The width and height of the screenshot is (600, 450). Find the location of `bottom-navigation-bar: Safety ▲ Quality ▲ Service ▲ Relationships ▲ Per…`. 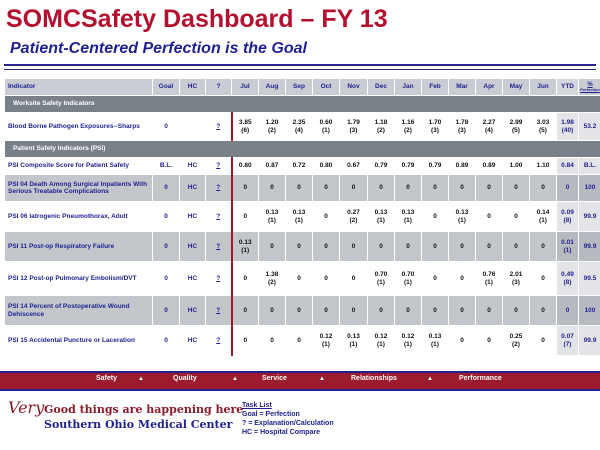

bottom-navigation-bar: Safety ▲ Quality ▲ Service ▲ Relationships ▲ Per… is located at coordinates (300, 381).